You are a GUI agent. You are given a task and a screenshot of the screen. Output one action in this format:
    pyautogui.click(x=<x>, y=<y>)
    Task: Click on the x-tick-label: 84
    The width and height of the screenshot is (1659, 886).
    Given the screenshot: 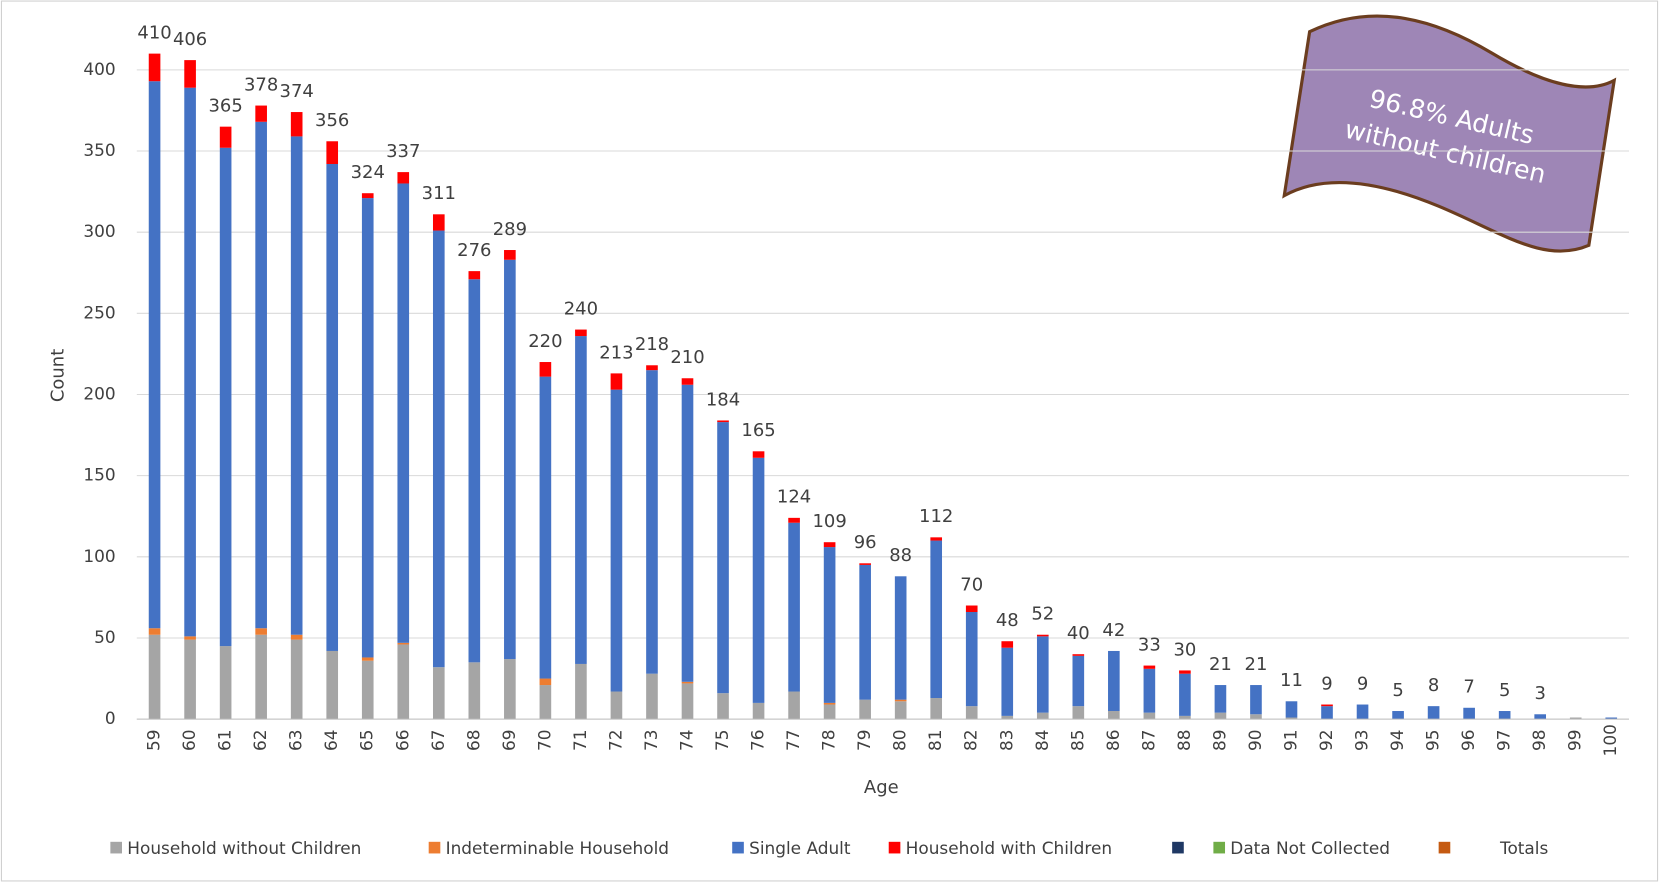 What is the action you would take?
    pyautogui.click(x=1042, y=741)
    